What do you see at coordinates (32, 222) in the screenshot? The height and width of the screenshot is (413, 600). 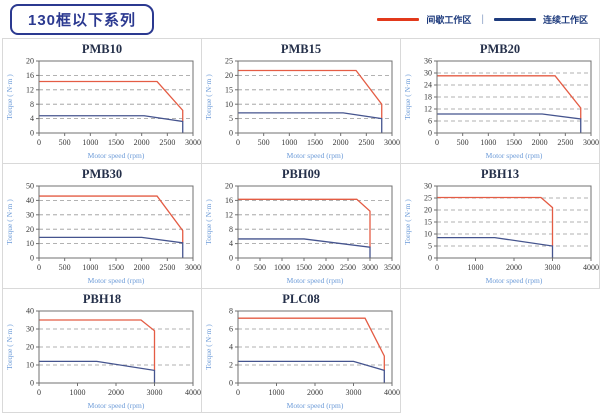 I see `y-axis: 0 10 20 30 40 50` at bounding box center [32, 222].